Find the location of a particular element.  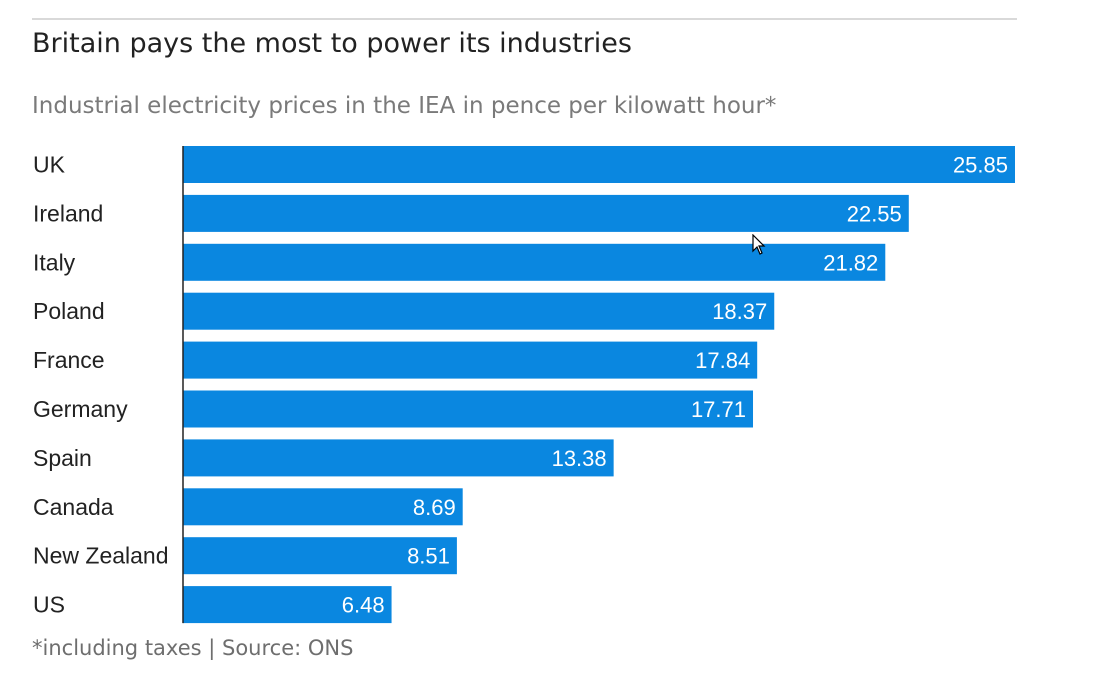

mouse-cursor-icon is located at coordinates (759, 244).